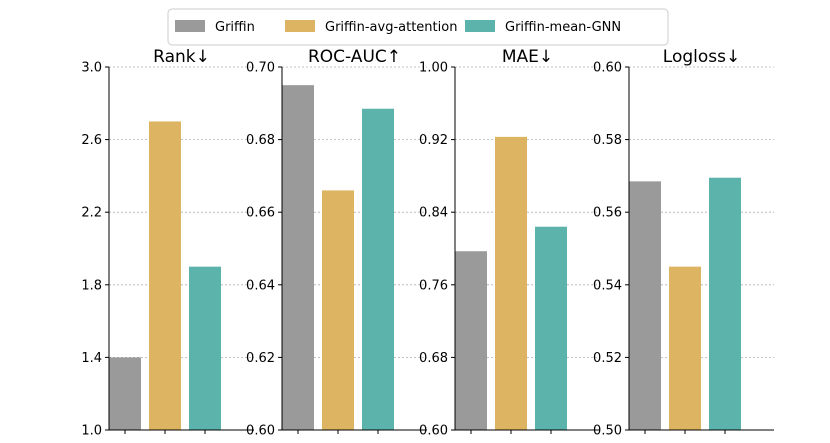 This screenshot has width=830, height=443. I want to click on y-tick-label: 2.6, so click(91, 140).